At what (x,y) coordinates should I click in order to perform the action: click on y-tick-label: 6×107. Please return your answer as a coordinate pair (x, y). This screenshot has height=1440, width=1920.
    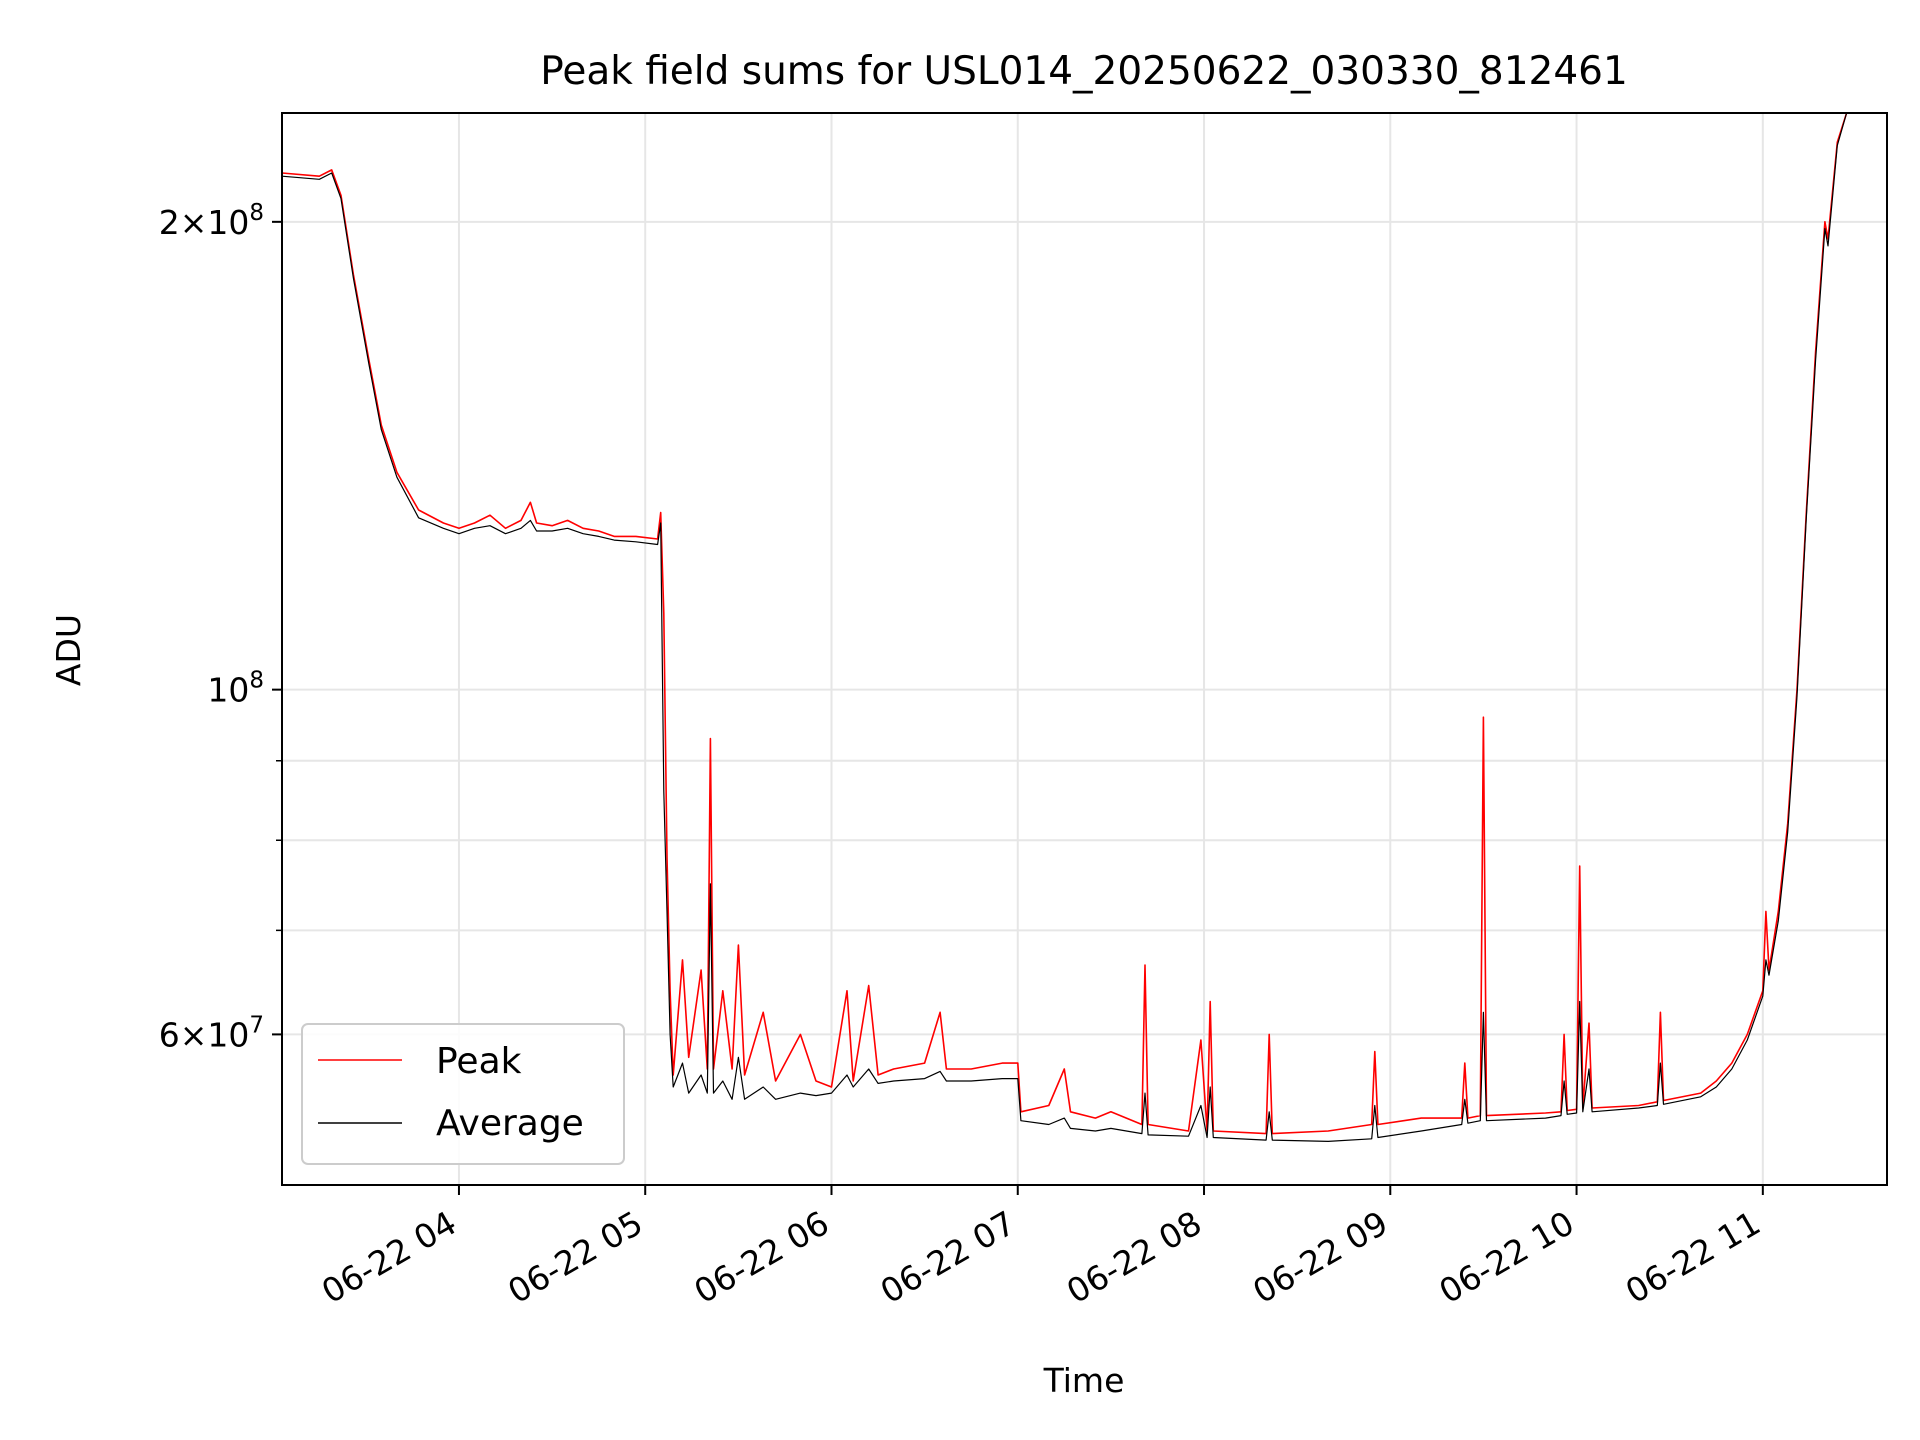
    Looking at the image, I should click on (211, 1033).